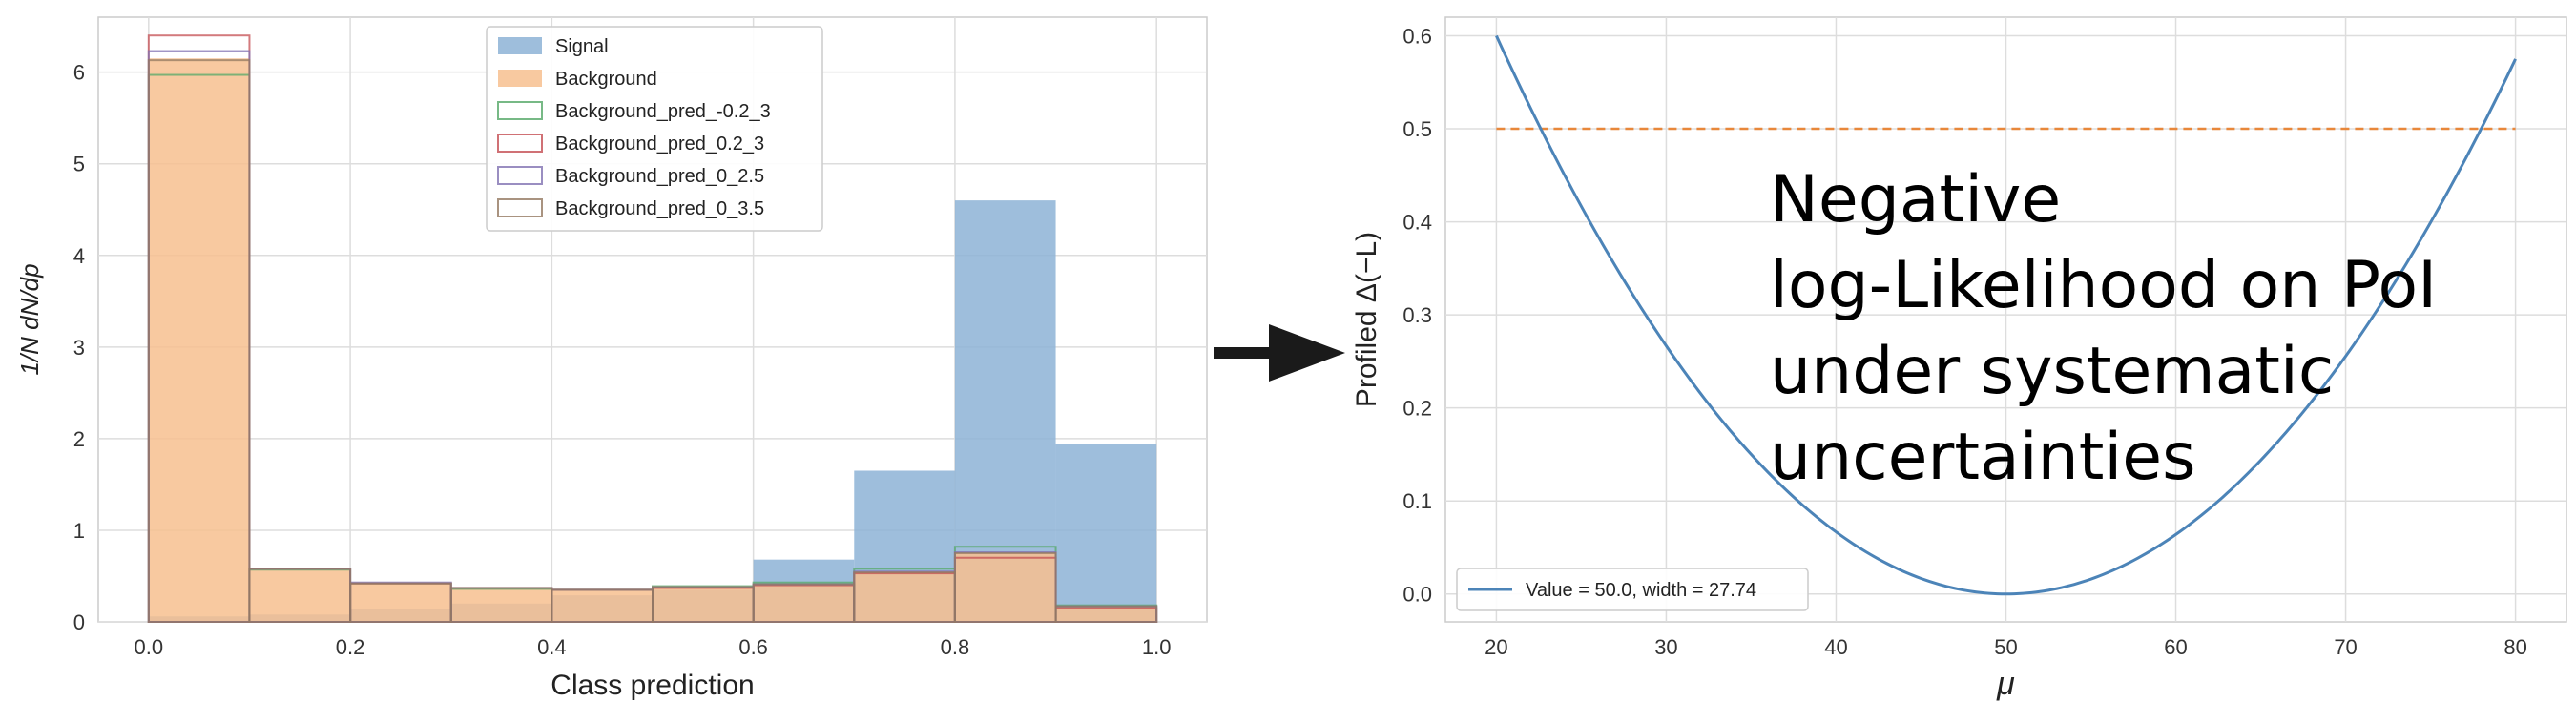  I want to click on right-arrow-icon, so click(1279, 353).